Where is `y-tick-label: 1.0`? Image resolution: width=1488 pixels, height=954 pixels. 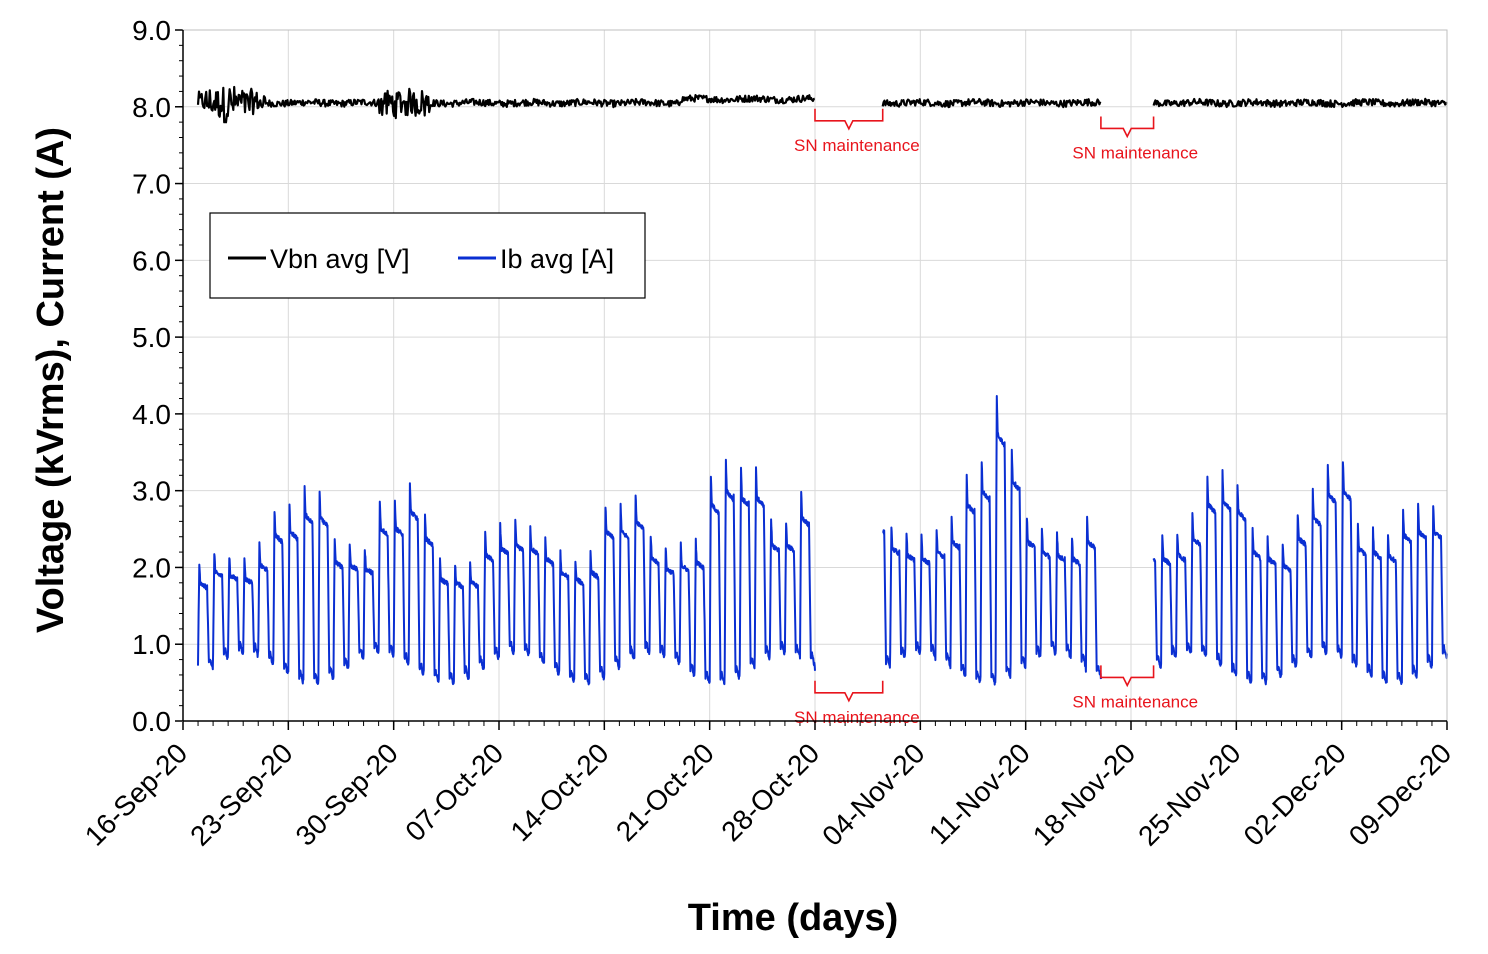
y-tick-label: 1.0 is located at coordinates (151, 644).